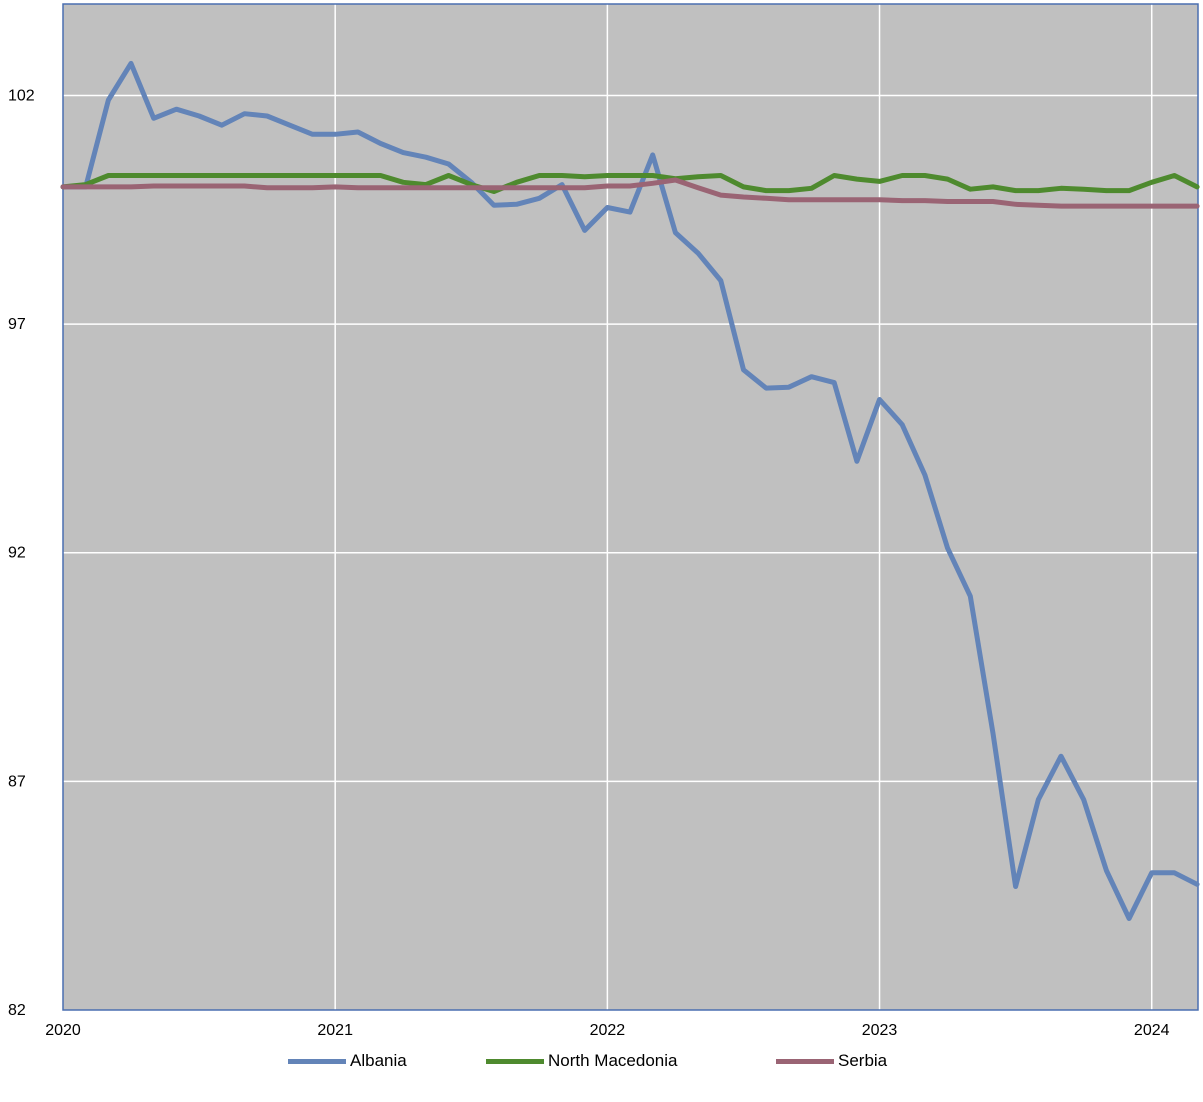 This screenshot has height=1102, width=1203. What do you see at coordinates (335, 1030) in the screenshot?
I see `x-tick-label: 2021` at bounding box center [335, 1030].